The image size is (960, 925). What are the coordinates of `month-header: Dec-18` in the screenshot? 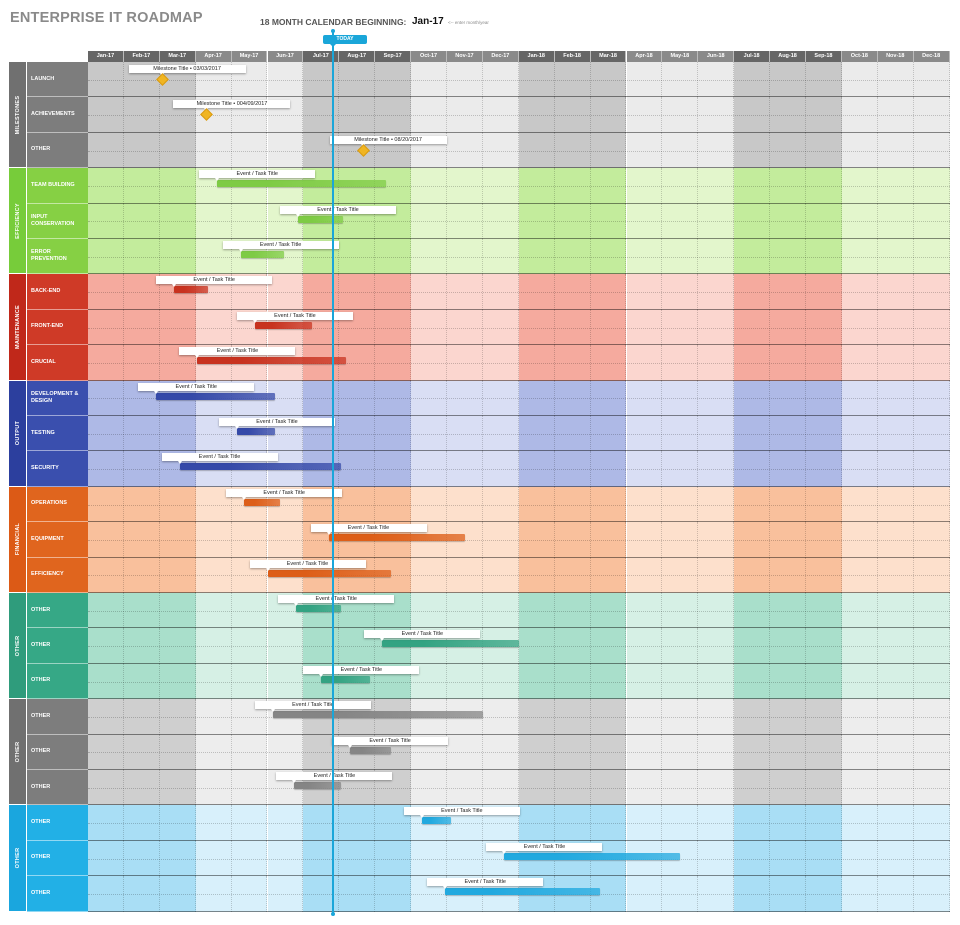 It's located at (931, 56).